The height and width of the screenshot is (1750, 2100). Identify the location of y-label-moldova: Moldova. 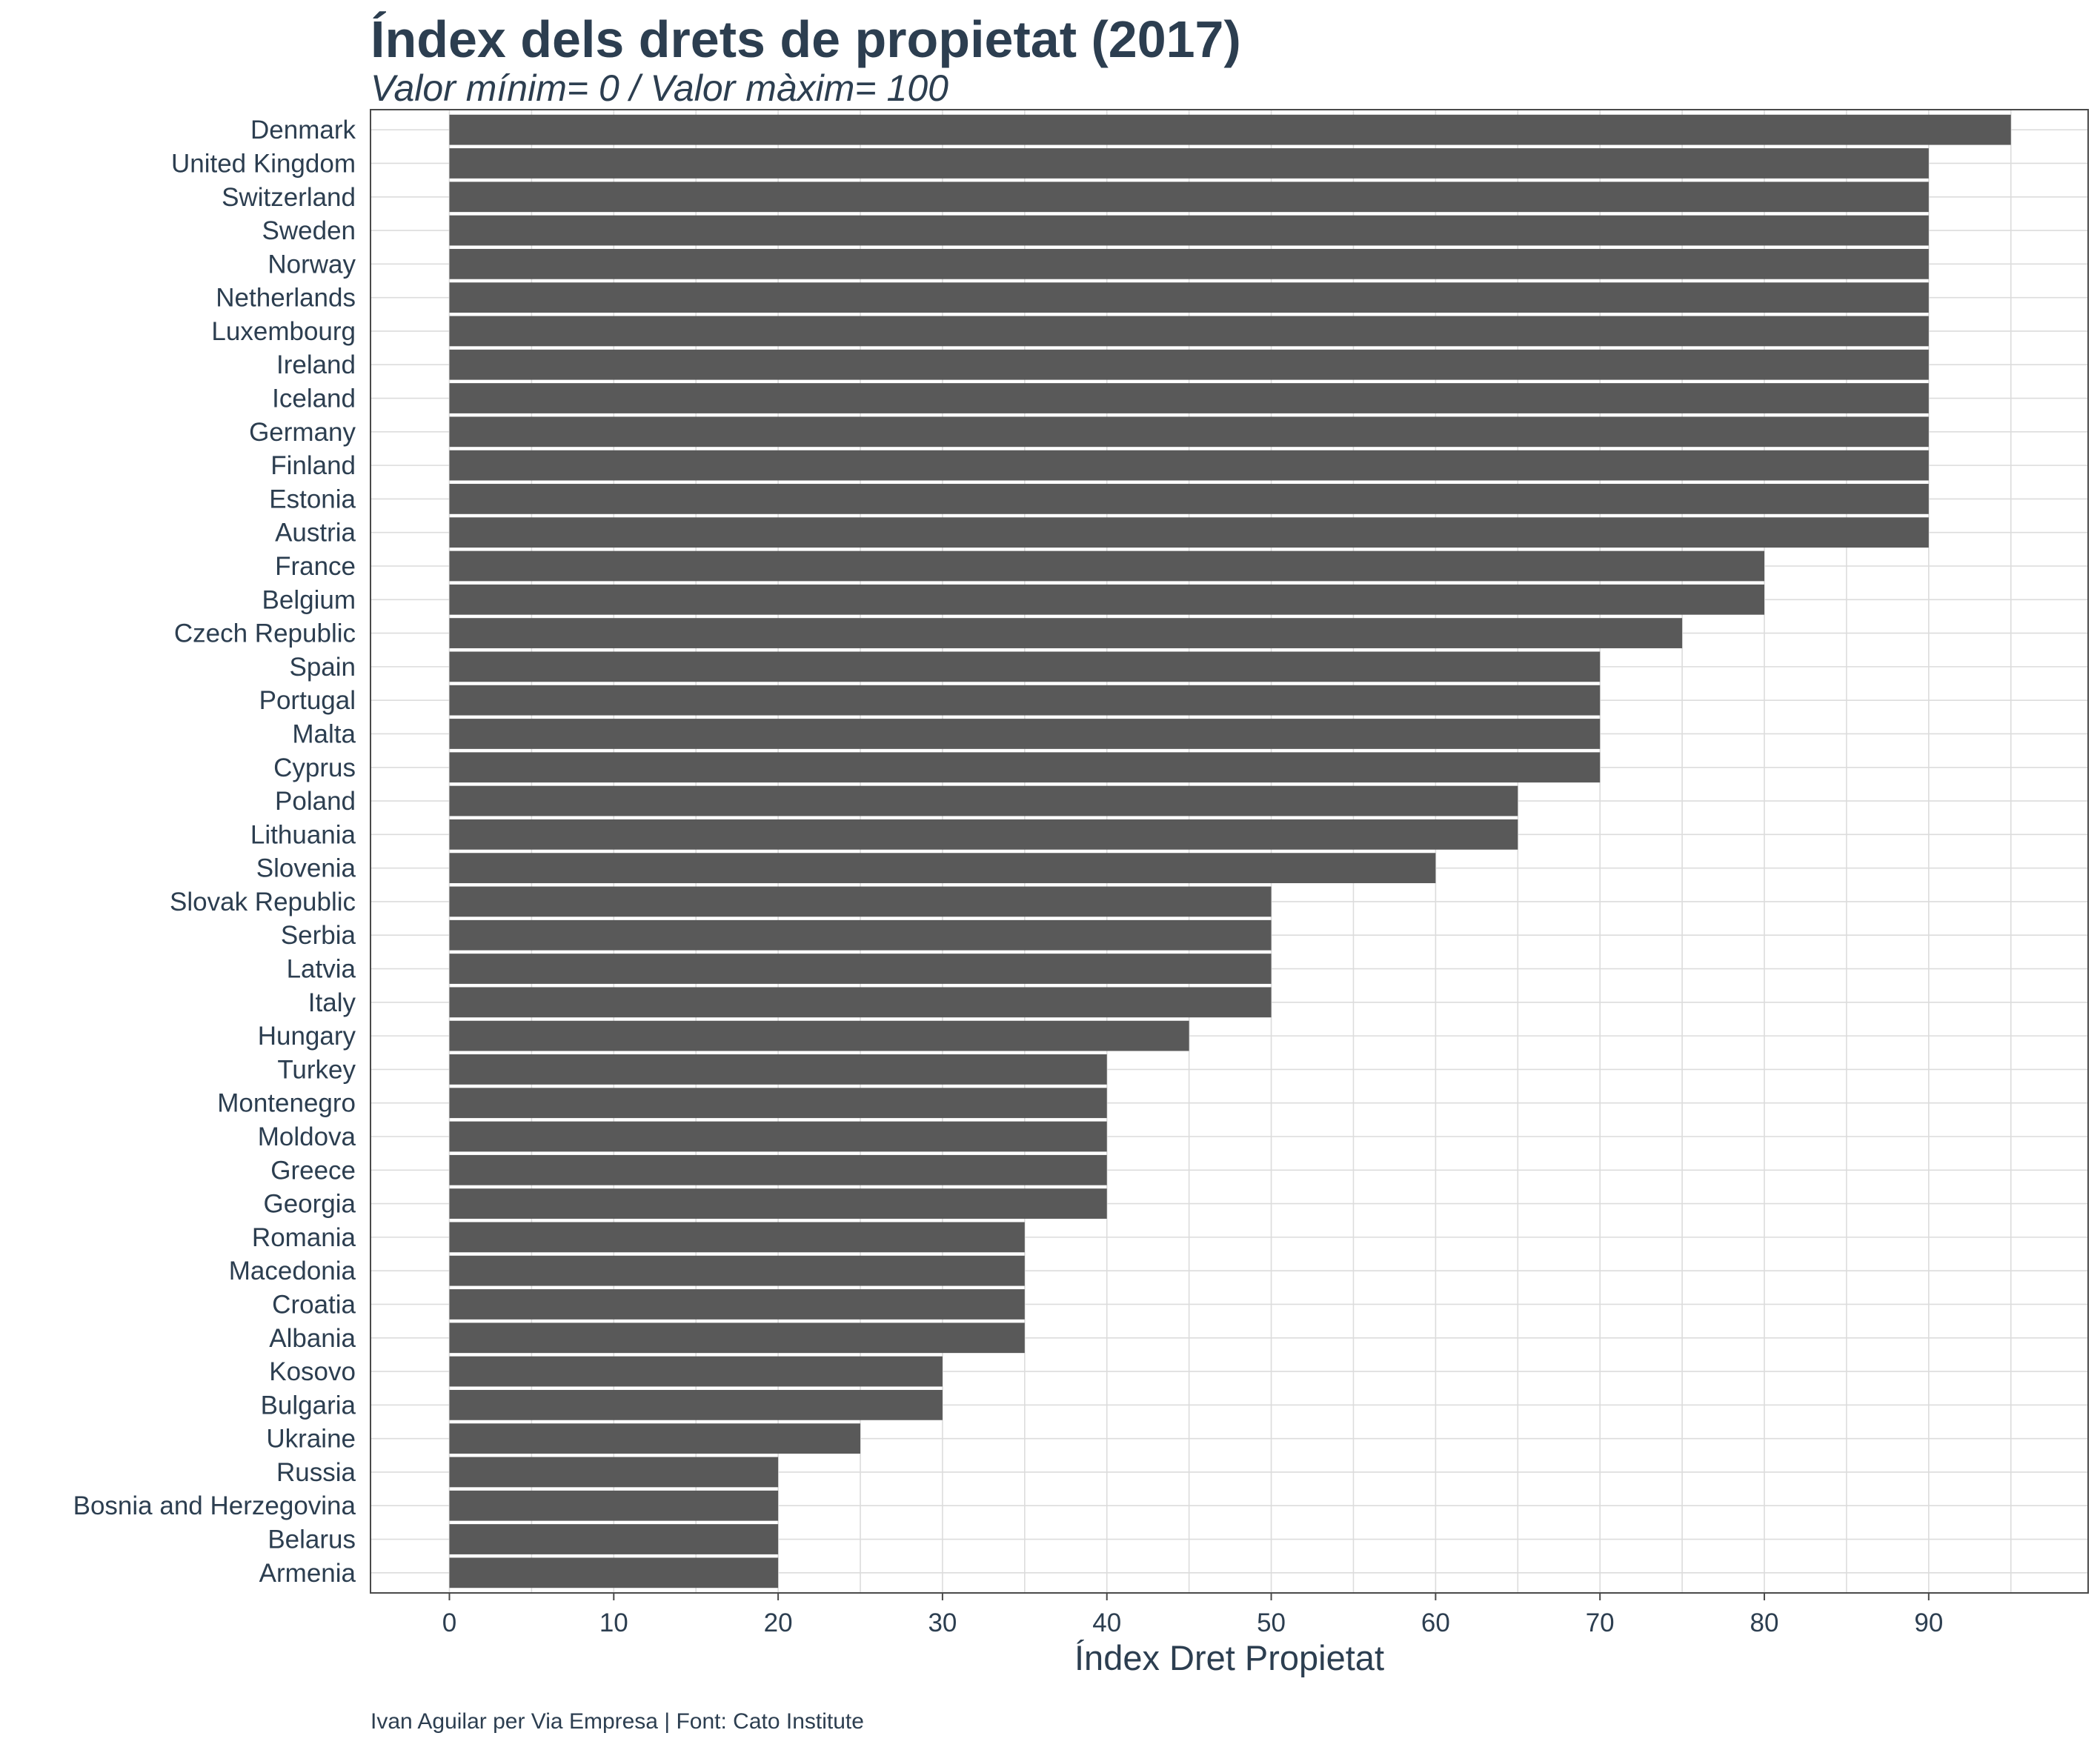
(307, 1136).